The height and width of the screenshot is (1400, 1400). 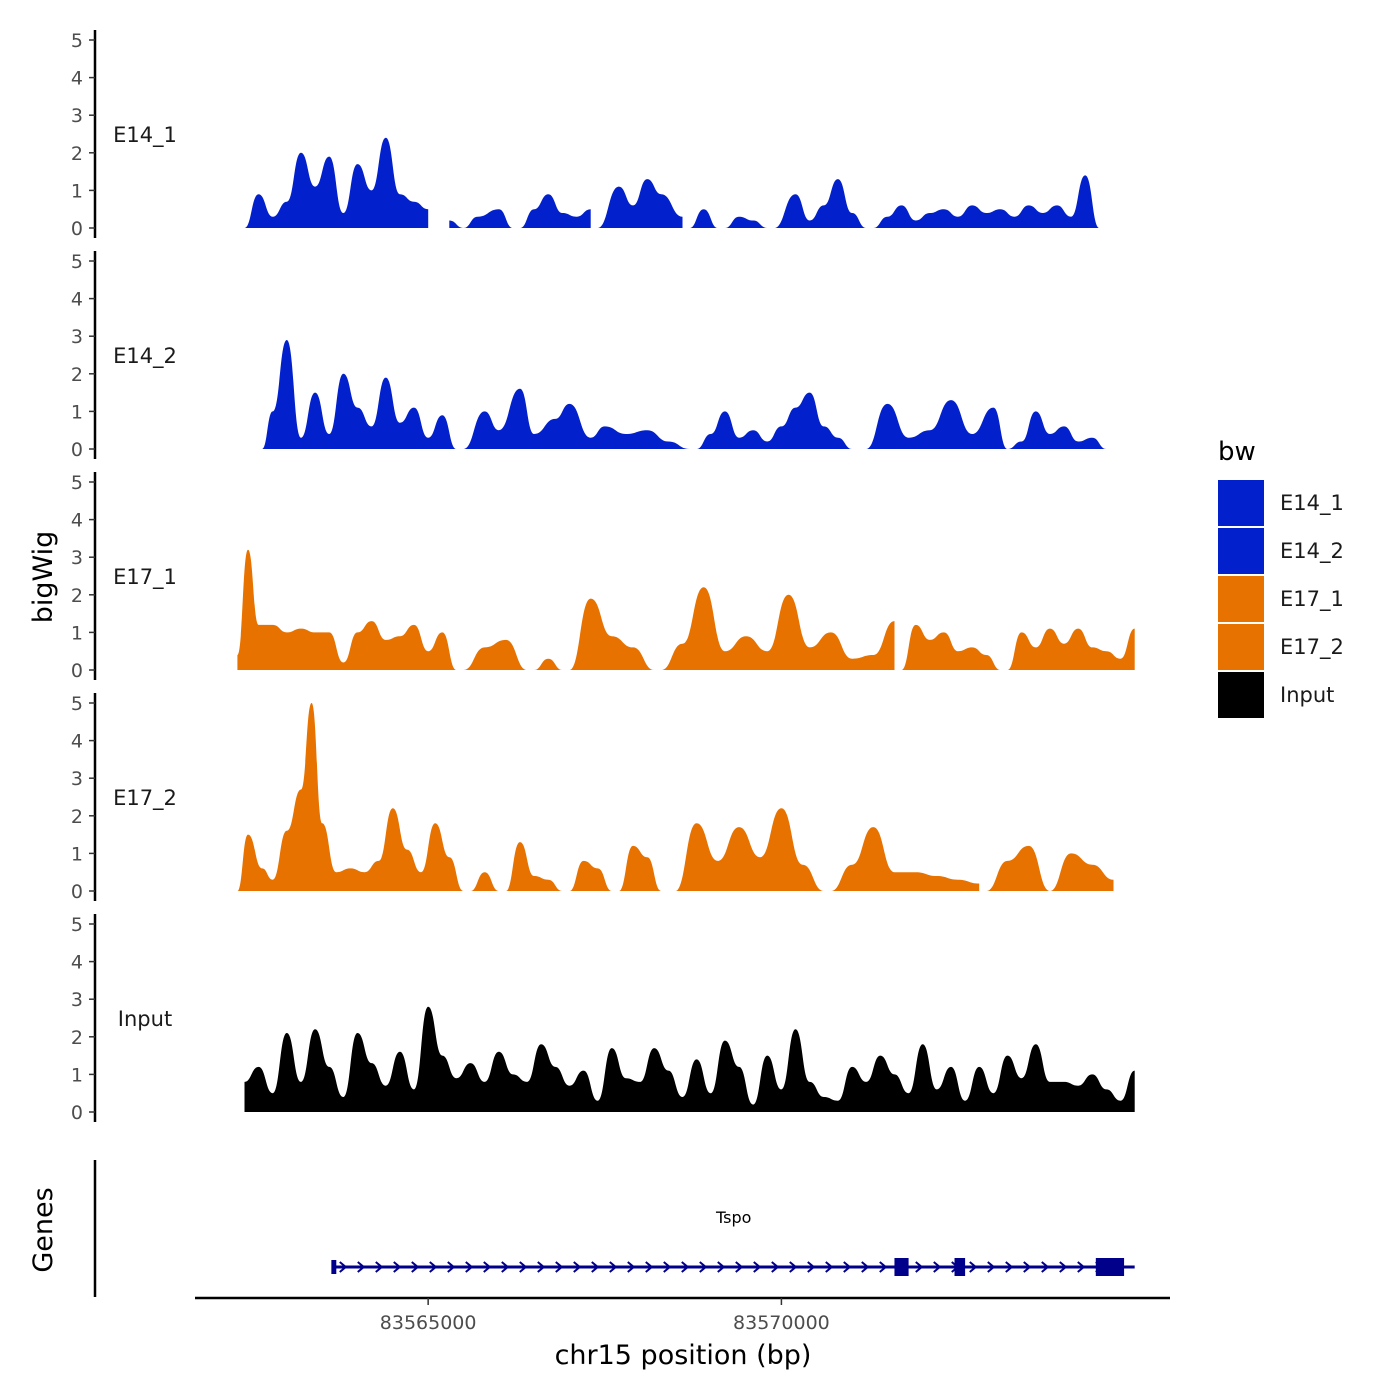 I want to click on gene-label: Tspo, so click(x=733, y=1217).